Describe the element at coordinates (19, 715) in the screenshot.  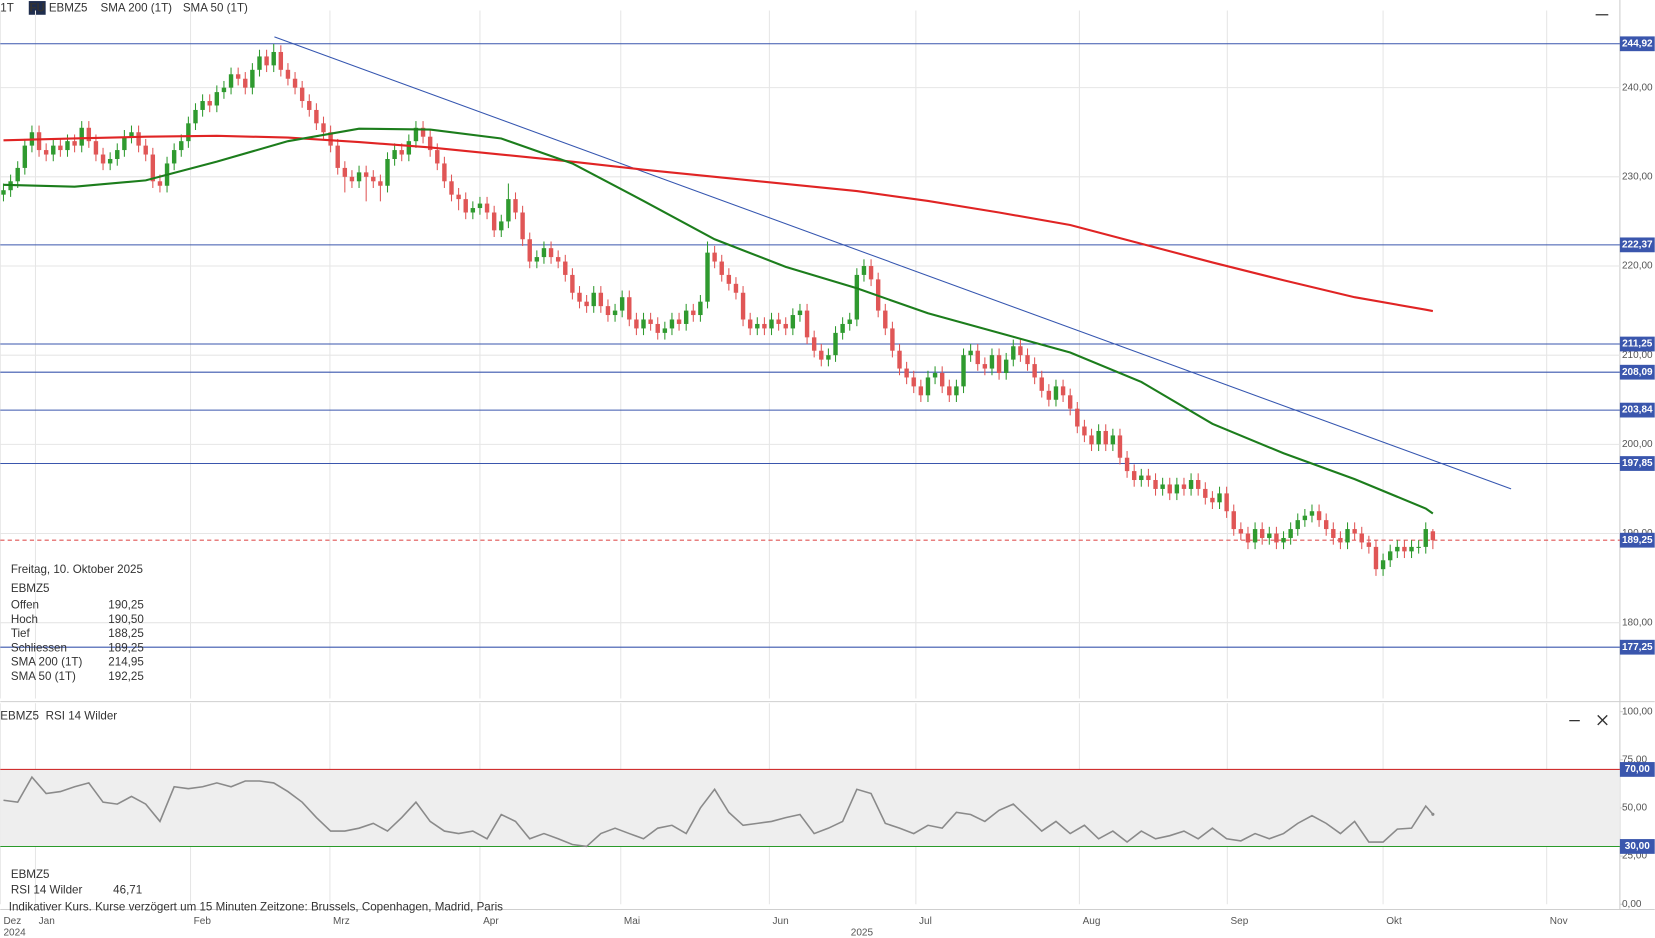
I see `rsi-symbol: EBMZ5` at that location.